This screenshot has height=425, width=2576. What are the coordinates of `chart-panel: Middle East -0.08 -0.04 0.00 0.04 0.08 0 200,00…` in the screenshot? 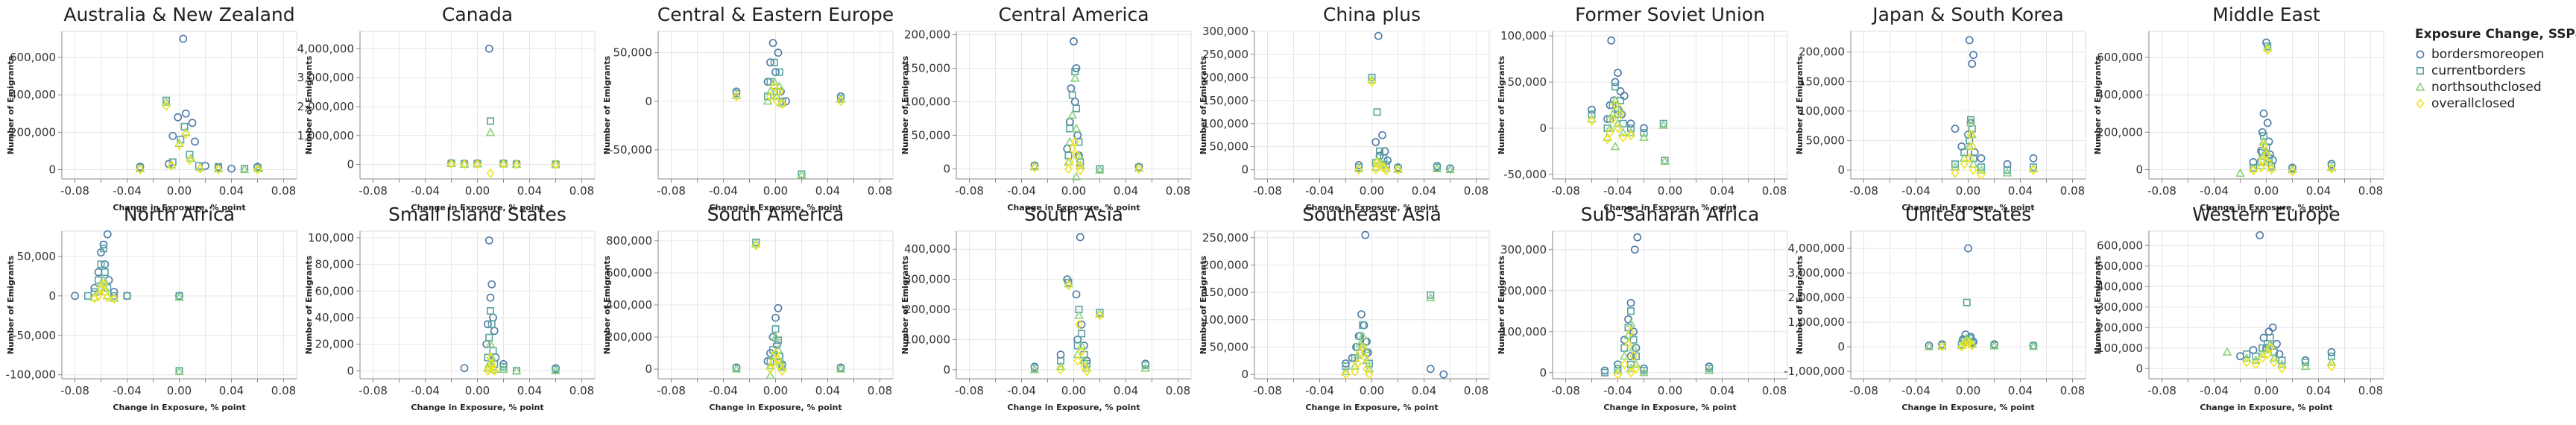 It's located at (2238, 108).